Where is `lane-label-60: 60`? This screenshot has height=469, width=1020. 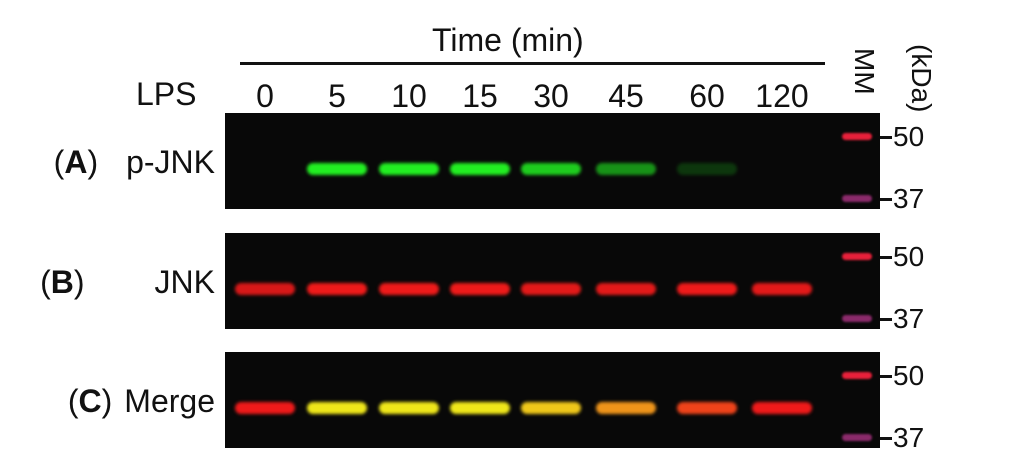 lane-label-60: 60 is located at coordinates (707, 96).